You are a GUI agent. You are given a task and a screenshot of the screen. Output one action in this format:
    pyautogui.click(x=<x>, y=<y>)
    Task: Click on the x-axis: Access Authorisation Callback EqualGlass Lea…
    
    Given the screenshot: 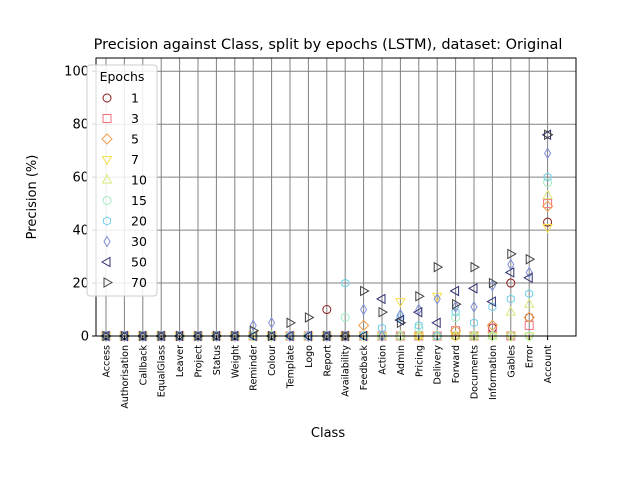 What is the action you would take?
    pyautogui.click(x=328, y=372)
    